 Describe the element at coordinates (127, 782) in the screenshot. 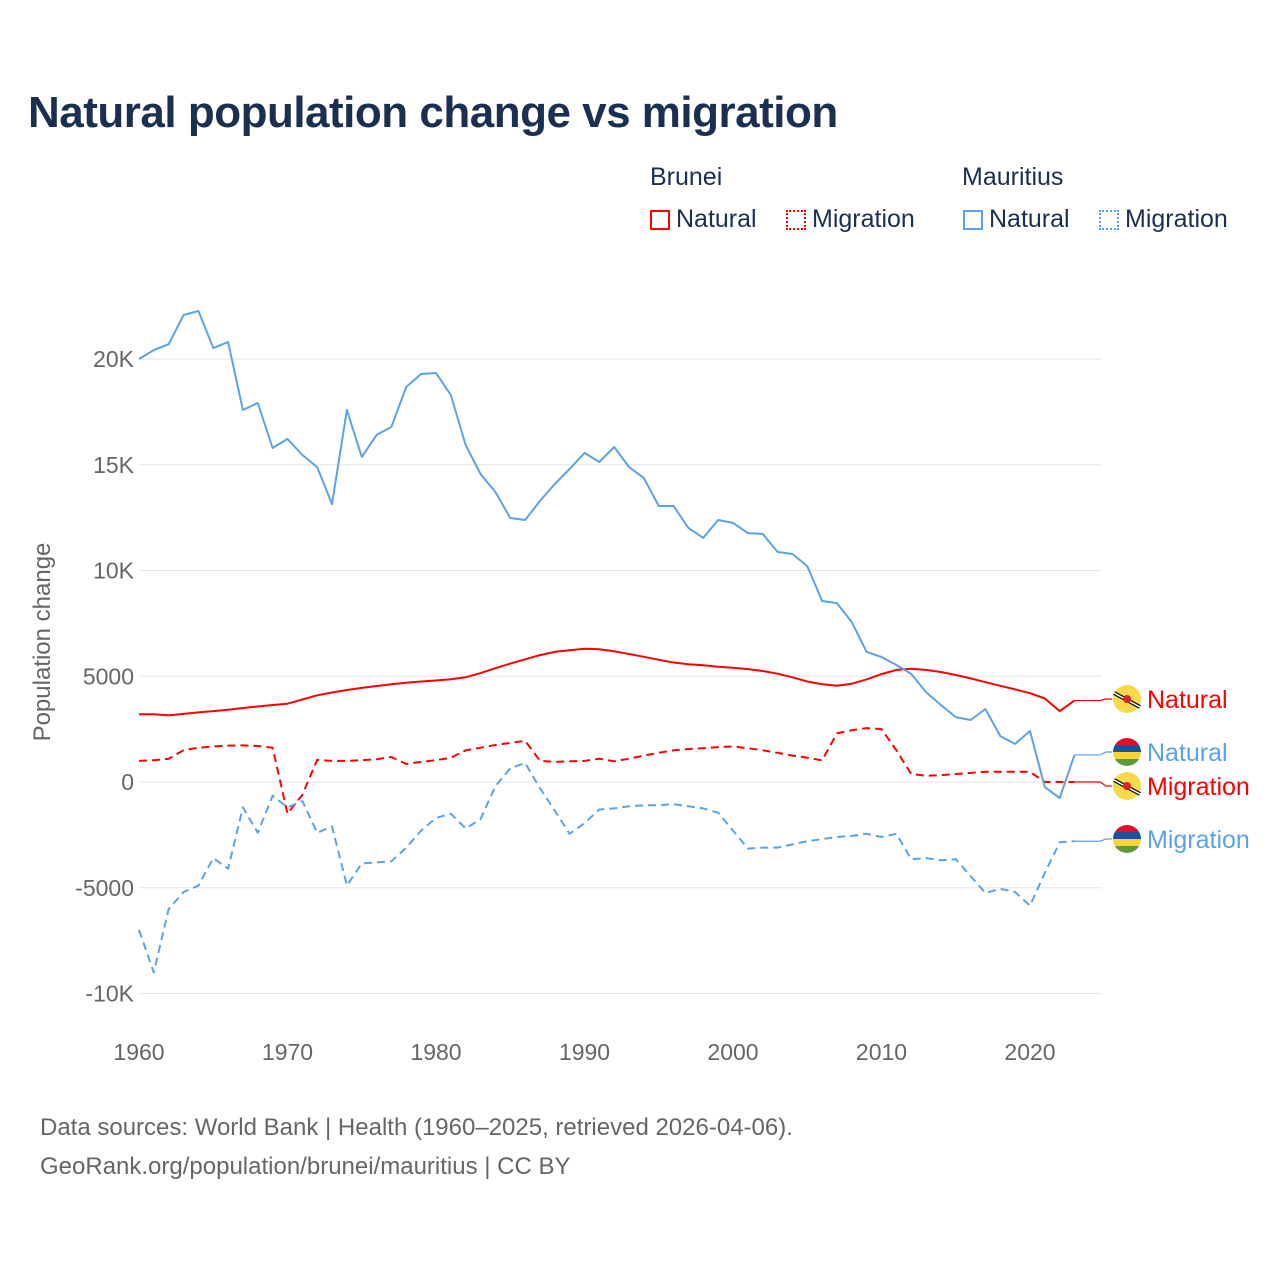

I see `y-tick-label: 0` at that location.